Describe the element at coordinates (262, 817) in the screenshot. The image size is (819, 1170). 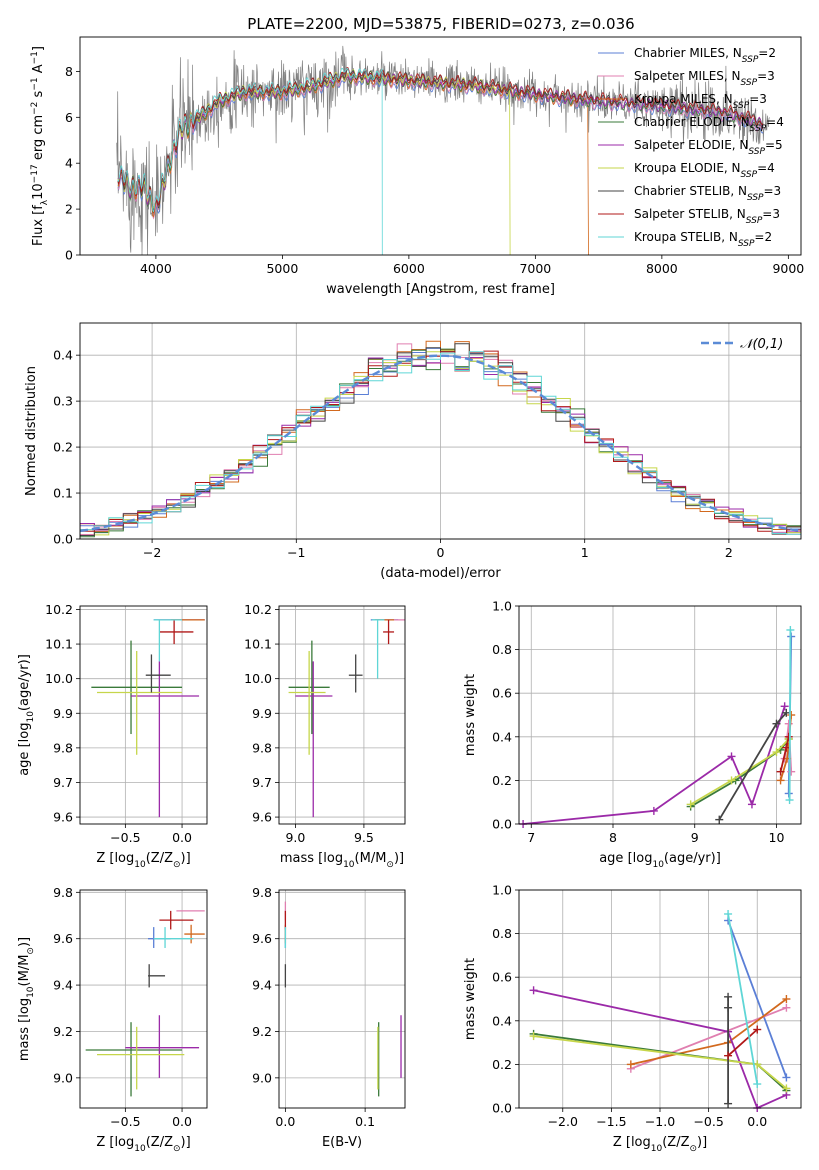
I see `y-tick-label: 9.6` at that location.